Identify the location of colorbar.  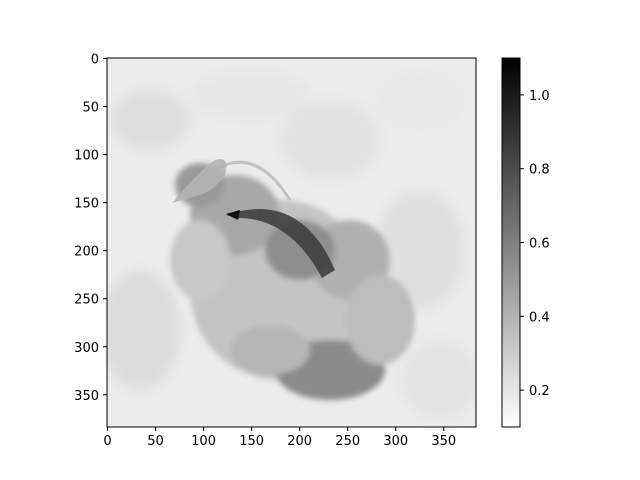
(511, 242).